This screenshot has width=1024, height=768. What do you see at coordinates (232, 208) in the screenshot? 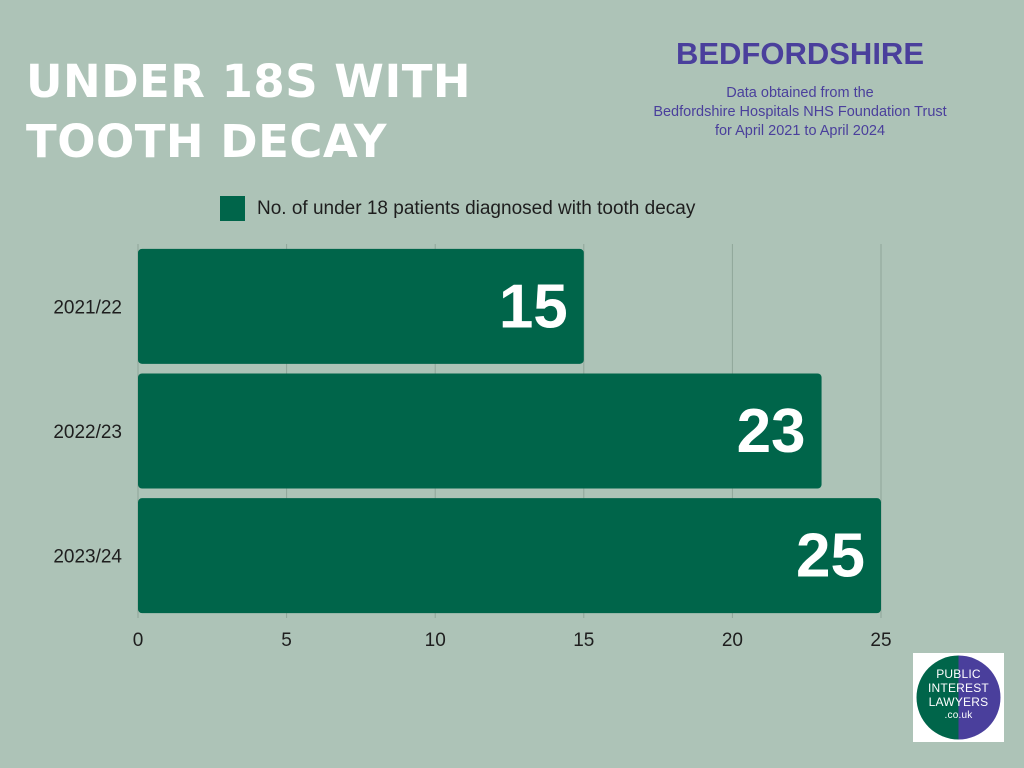
I see `legend-swatch` at bounding box center [232, 208].